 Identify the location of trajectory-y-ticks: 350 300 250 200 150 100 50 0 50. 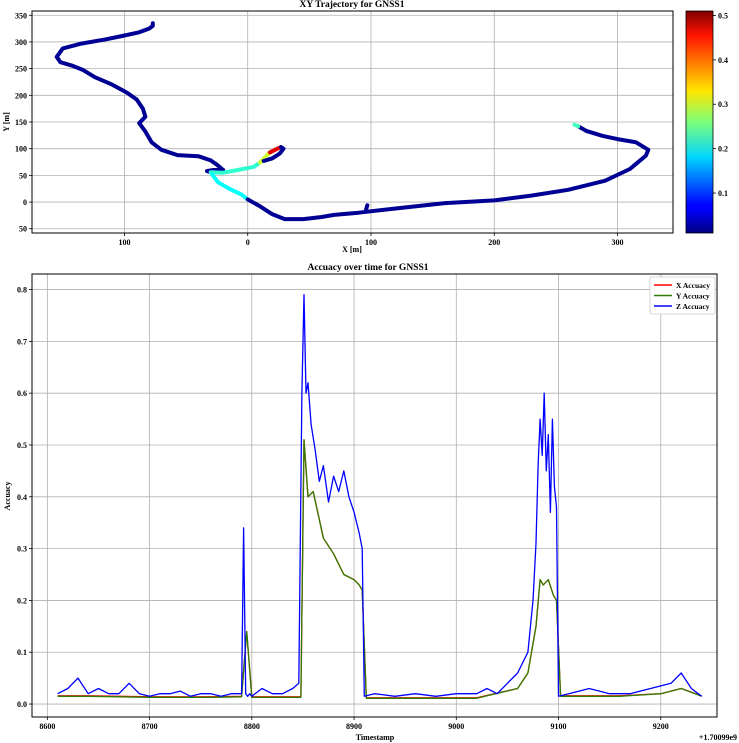
(23, 122).